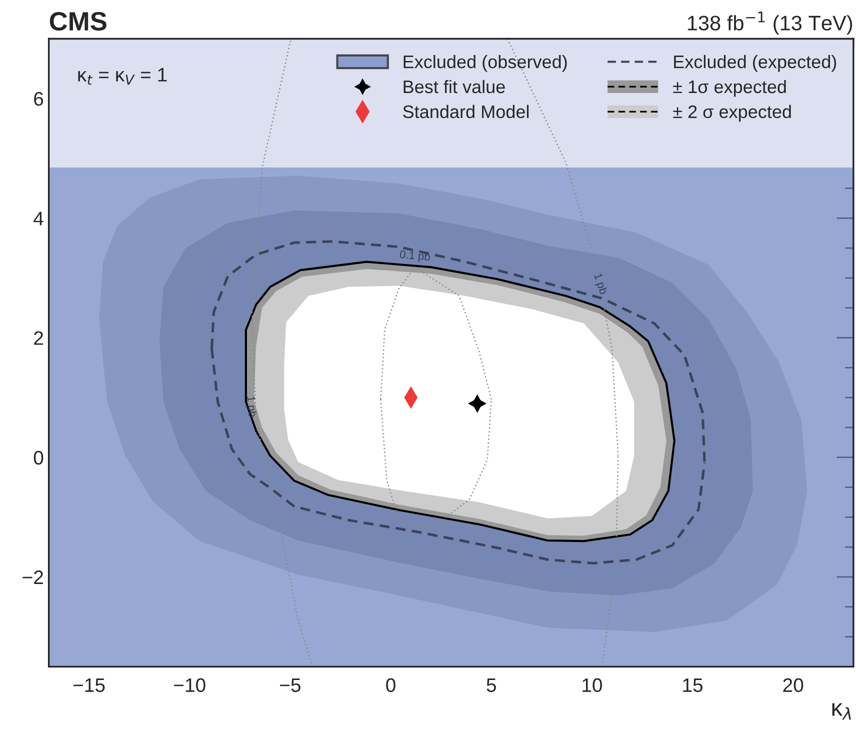  I want to click on x-tick-label: 0, so click(391, 685).